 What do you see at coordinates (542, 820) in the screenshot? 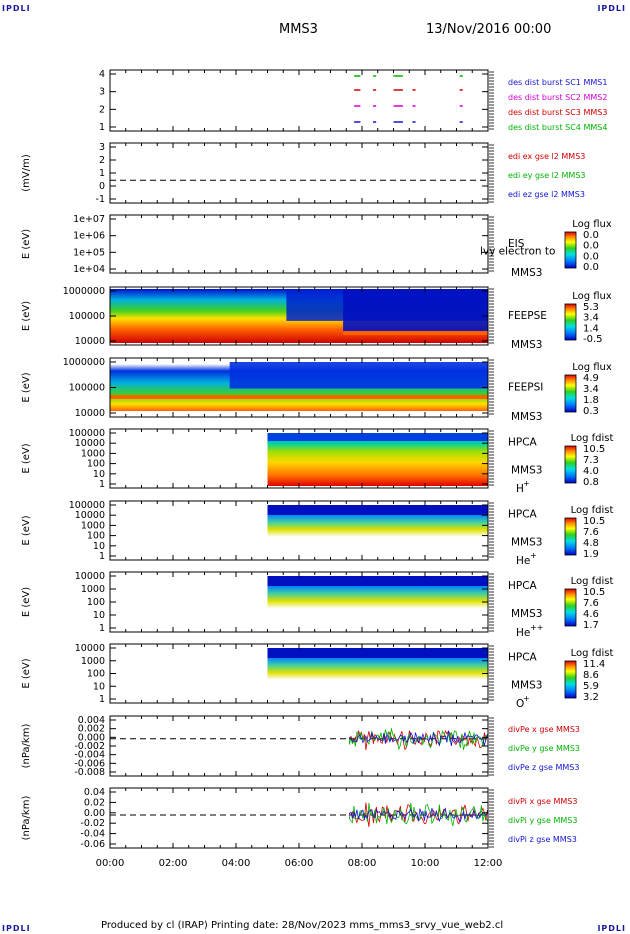
I see `legend-entry: divPi y gse MMS3` at bounding box center [542, 820].